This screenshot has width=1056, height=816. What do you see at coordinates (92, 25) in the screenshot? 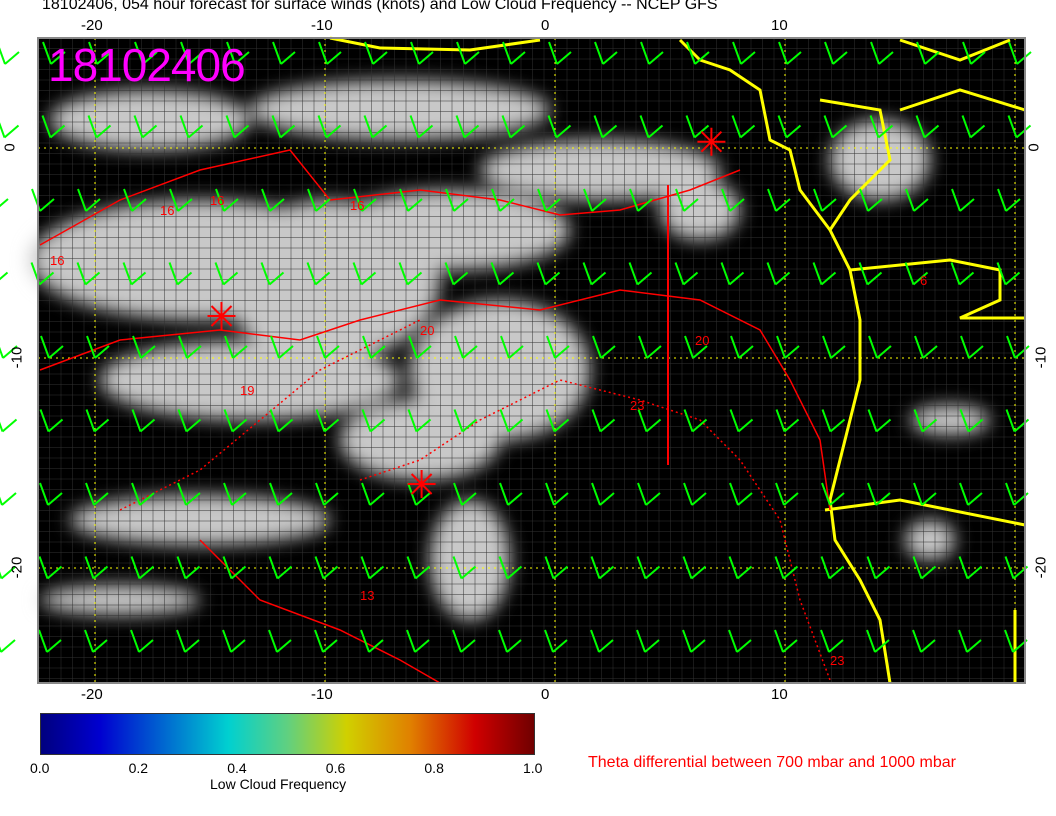
I see `lon-tick-top: -20` at bounding box center [92, 25].